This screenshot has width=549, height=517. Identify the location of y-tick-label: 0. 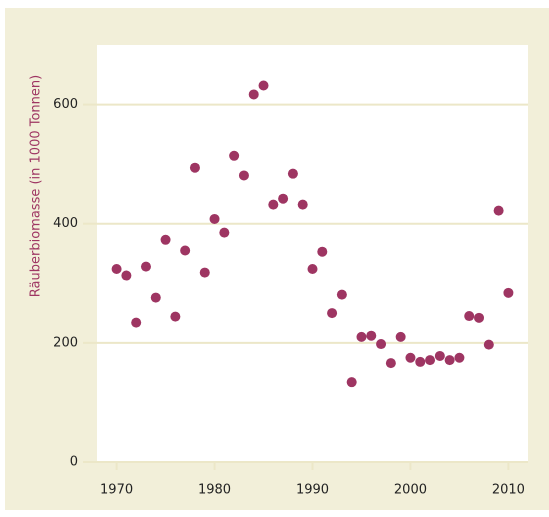
(74, 462).